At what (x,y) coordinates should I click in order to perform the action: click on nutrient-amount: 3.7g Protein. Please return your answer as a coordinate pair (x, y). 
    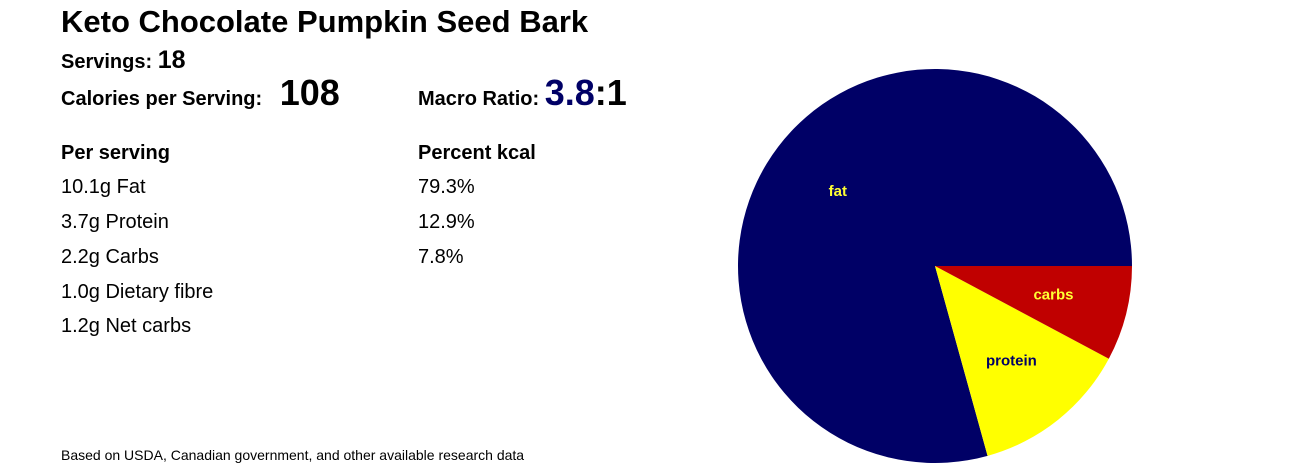
    Looking at the image, I should click on (115, 222).